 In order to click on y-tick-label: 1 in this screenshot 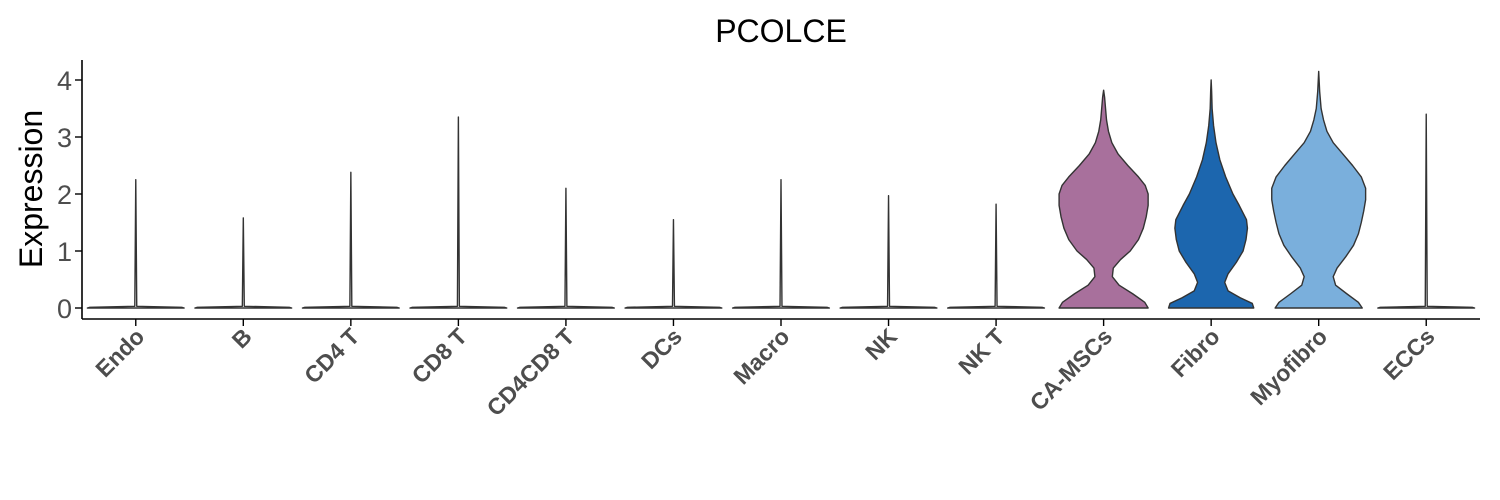, I will do `click(64, 252)`.